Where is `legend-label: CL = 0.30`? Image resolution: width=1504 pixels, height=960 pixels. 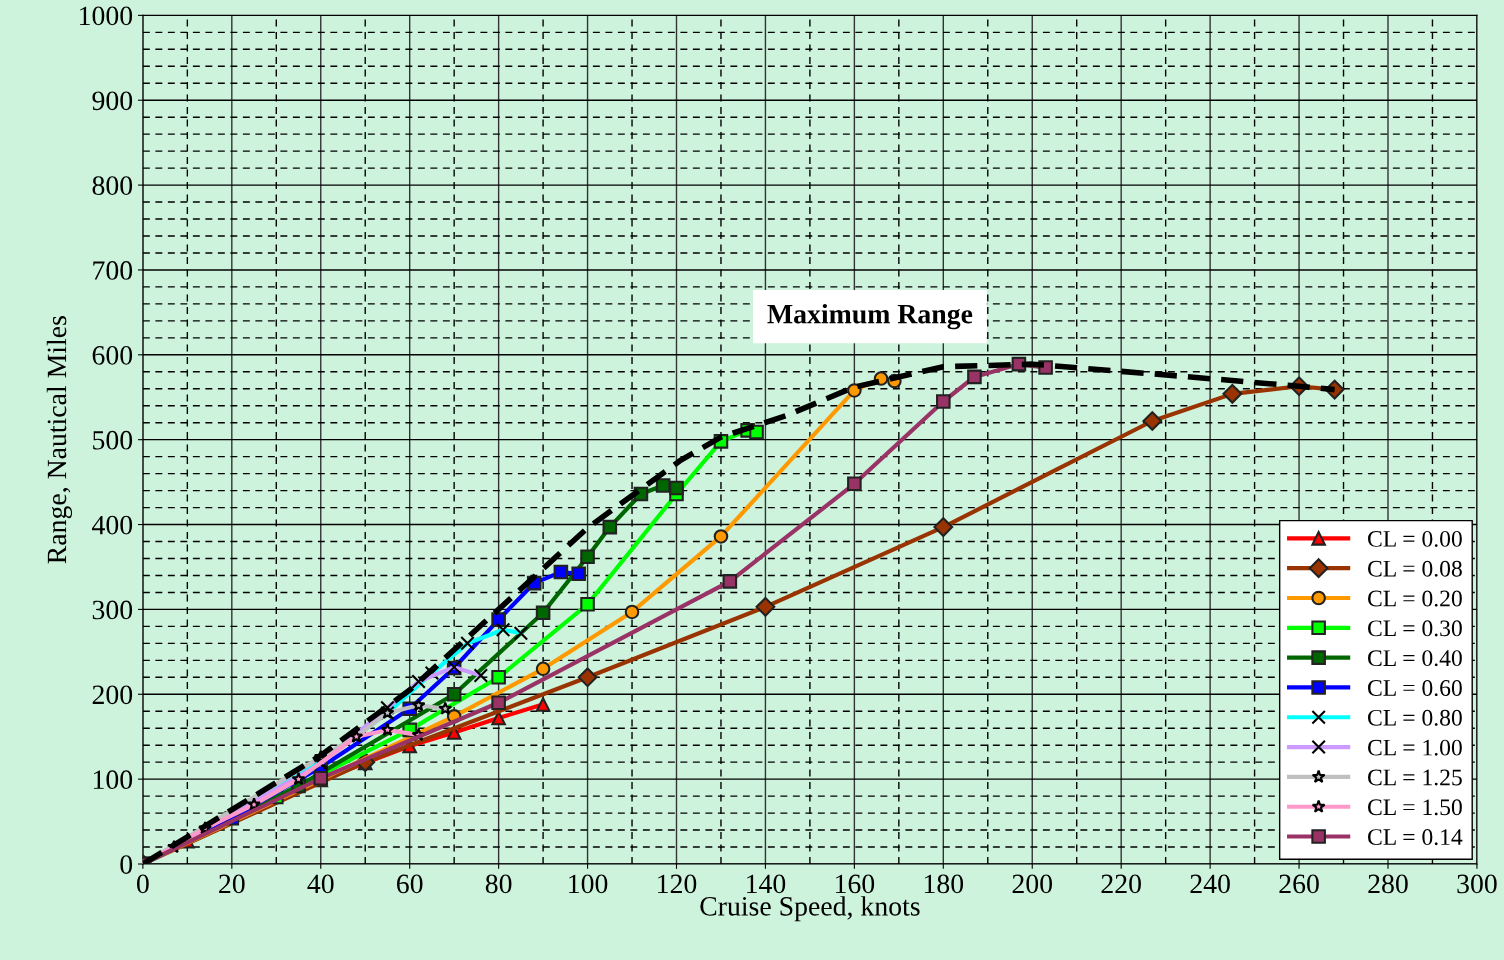
legend-label: CL = 0.30 is located at coordinates (1415, 628).